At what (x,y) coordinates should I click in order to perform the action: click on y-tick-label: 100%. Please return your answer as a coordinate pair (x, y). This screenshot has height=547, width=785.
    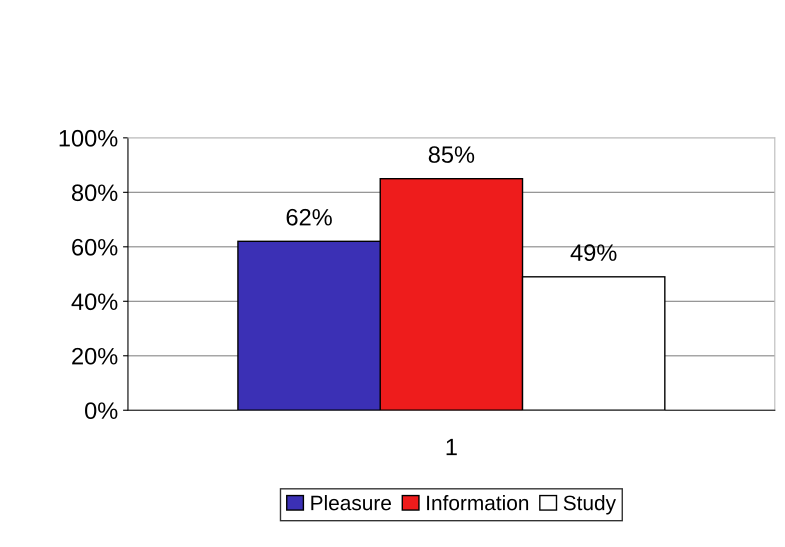
    Looking at the image, I should click on (89, 138).